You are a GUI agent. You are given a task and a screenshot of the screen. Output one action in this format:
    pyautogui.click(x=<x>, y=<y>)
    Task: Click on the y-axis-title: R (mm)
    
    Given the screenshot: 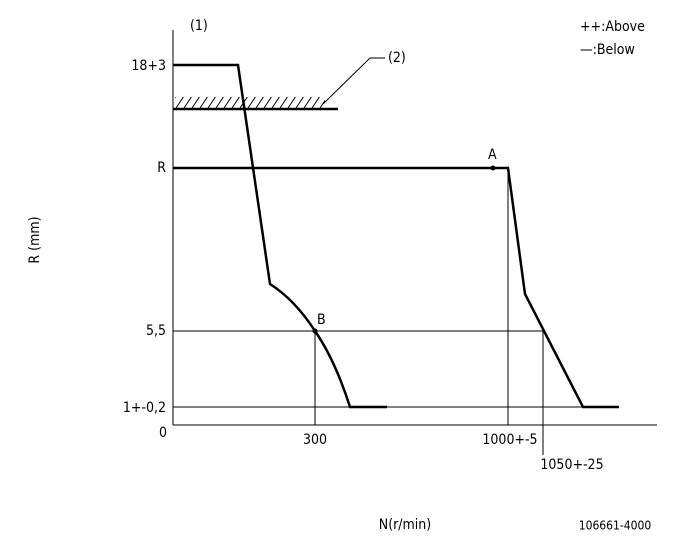 What is the action you would take?
    pyautogui.click(x=35, y=239)
    